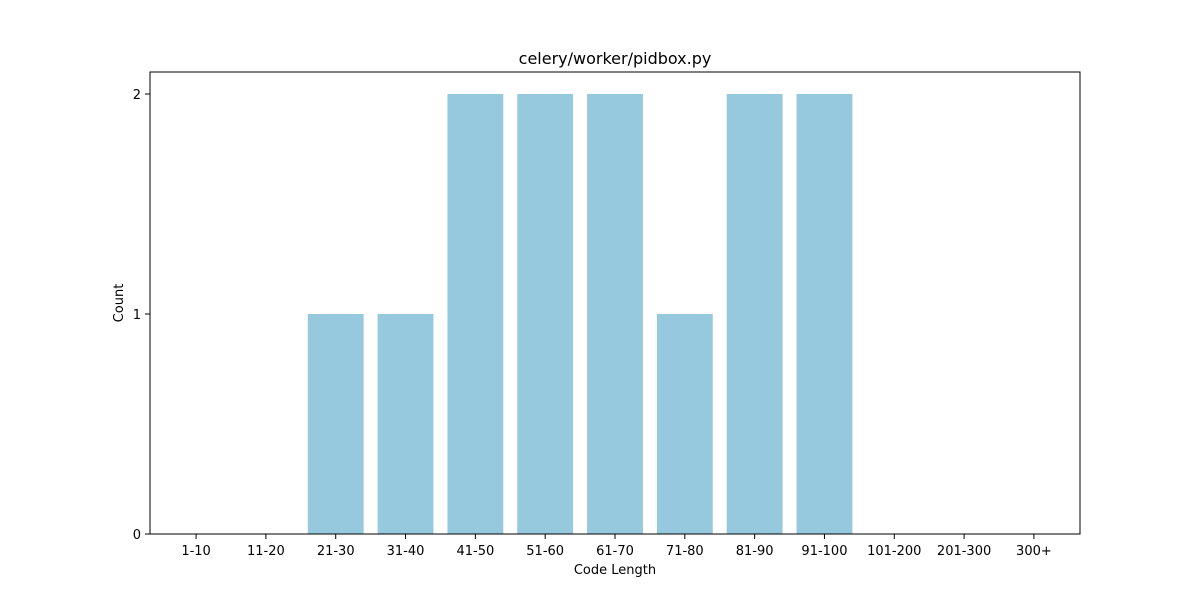 This screenshot has height=600, width=1200. What do you see at coordinates (755, 551) in the screenshot?
I see `x-tick-label: 81-90` at bounding box center [755, 551].